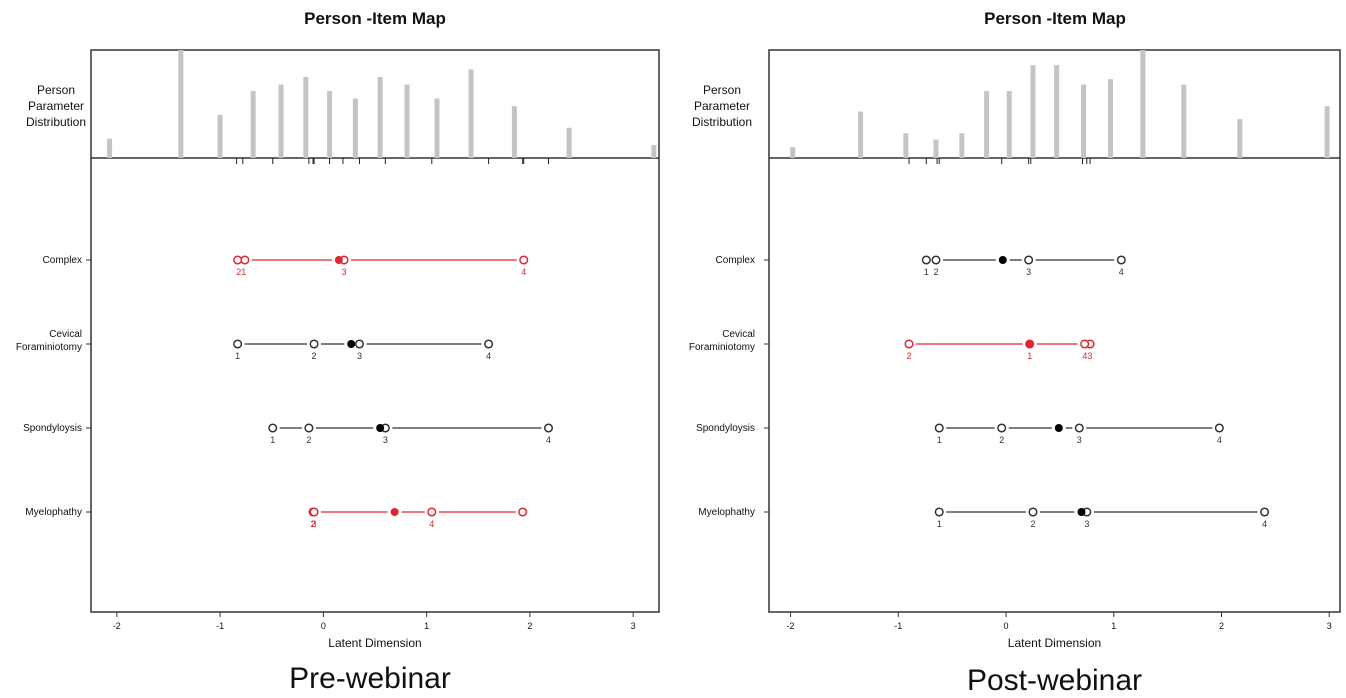 This screenshot has height=698, width=1346. I want to click on x-tick-label: -2, so click(791, 626).